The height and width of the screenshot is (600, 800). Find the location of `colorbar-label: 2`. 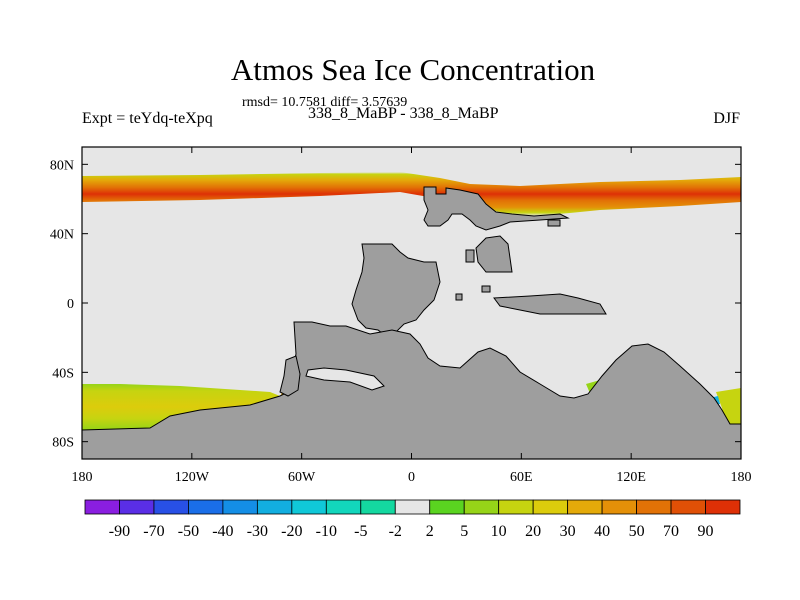

colorbar-label: 2 is located at coordinates (430, 531).